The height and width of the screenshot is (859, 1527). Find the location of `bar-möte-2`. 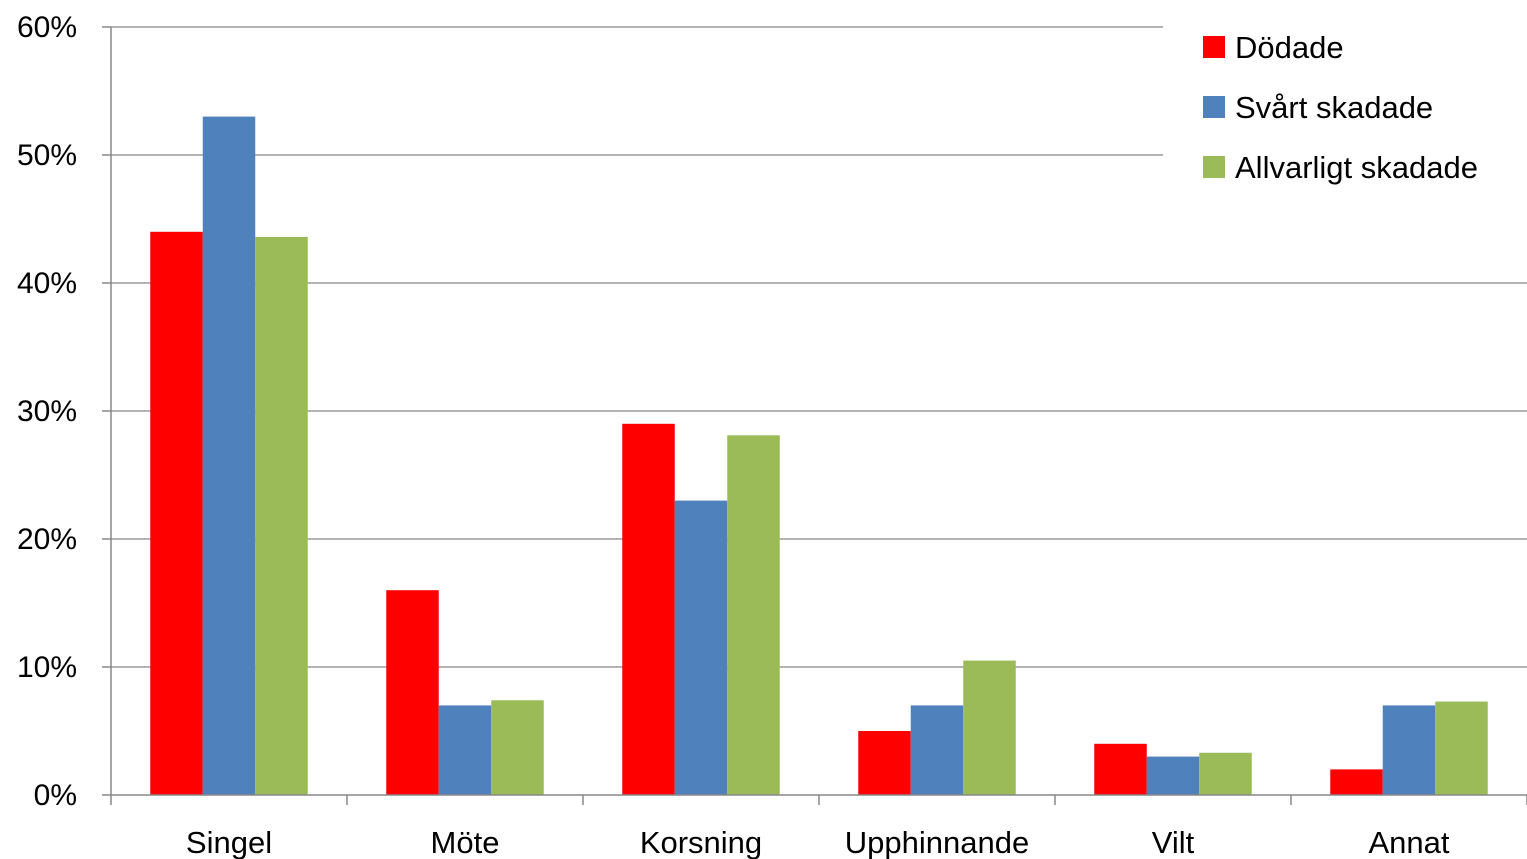

bar-möte-2 is located at coordinates (465, 750).